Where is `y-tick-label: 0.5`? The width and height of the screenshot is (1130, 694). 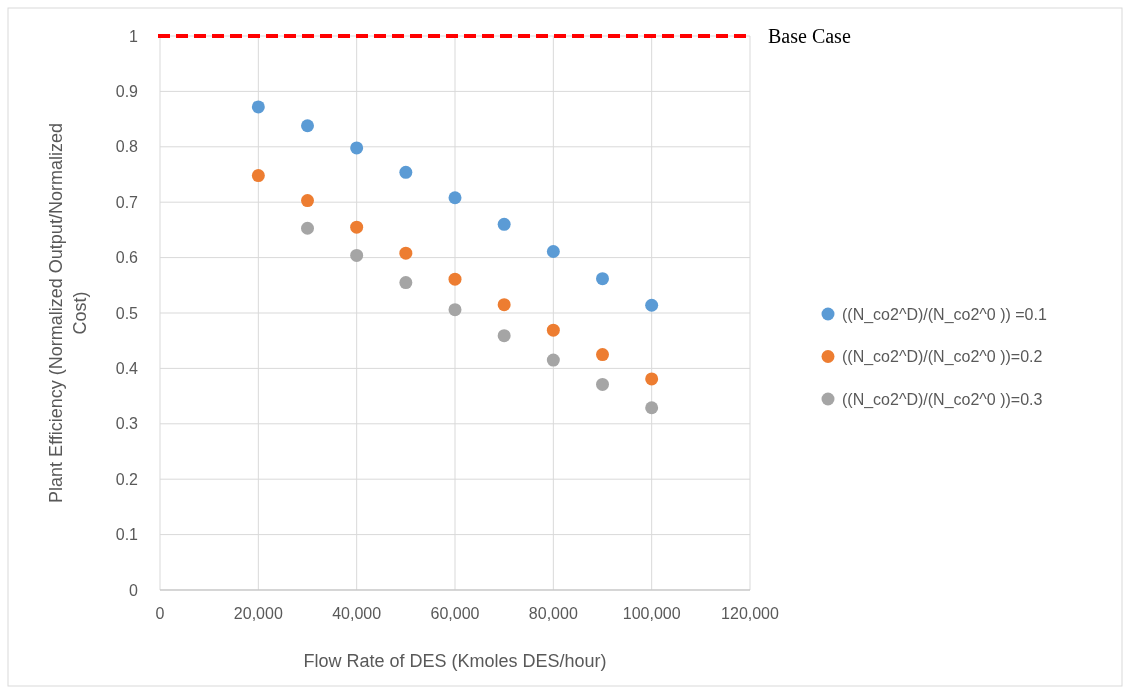 y-tick-label: 0.5 is located at coordinates (127, 313).